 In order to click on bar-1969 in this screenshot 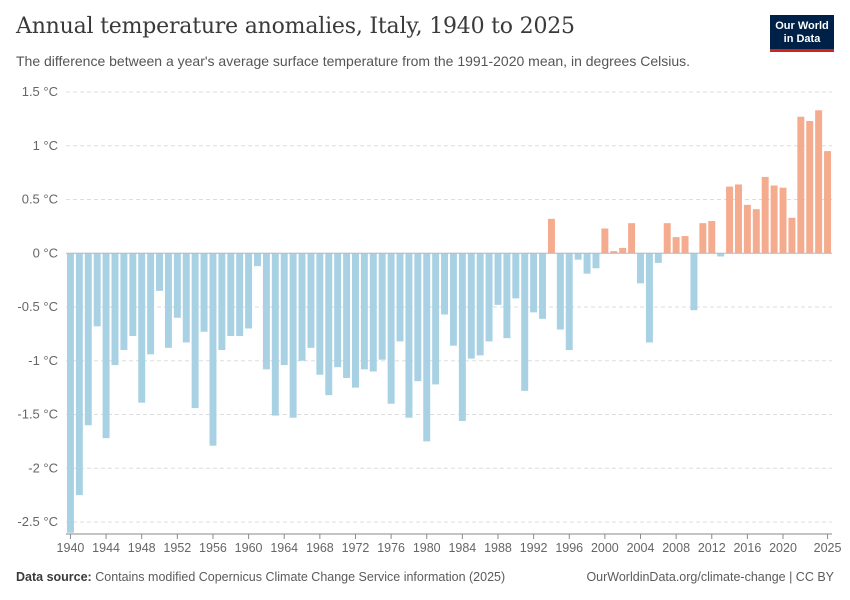, I will do `click(329, 324)`.